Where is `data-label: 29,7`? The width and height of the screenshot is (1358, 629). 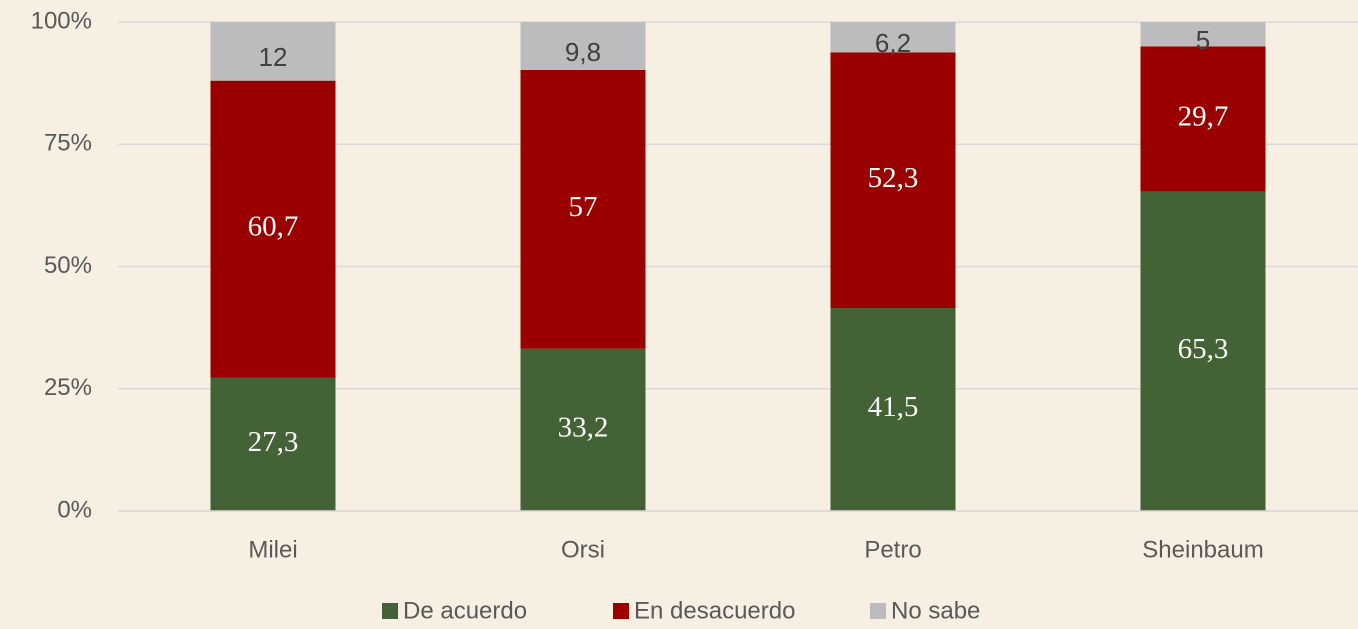
data-label: 29,7 is located at coordinates (1203, 117).